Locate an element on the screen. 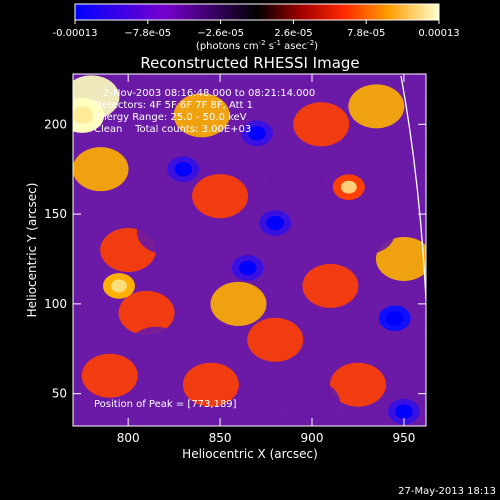 The height and width of the screenshot is (500, 500). y-axis-label: Heliocentric Y (arcsec) is located at coordinates (32, 250).